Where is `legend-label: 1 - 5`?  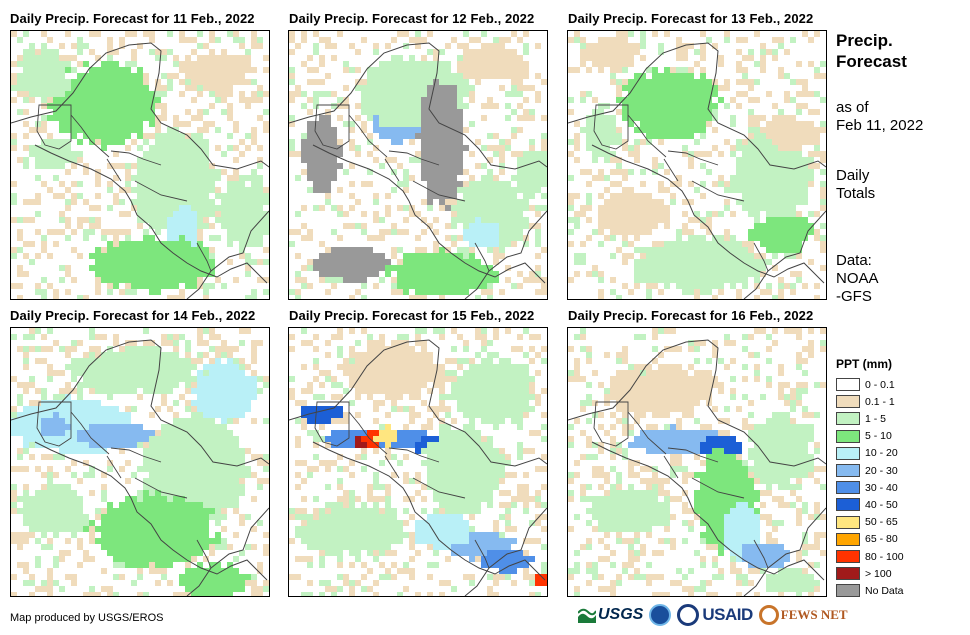 legend-label: 1 - 5 is located at coordinates (876, 418).